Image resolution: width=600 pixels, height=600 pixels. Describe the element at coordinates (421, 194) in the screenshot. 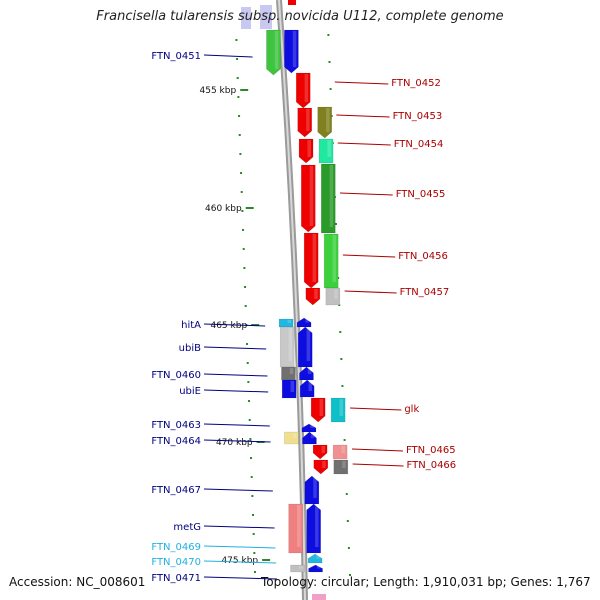

I see `gene-label-ftn-0455: FTN_0455` at that location.